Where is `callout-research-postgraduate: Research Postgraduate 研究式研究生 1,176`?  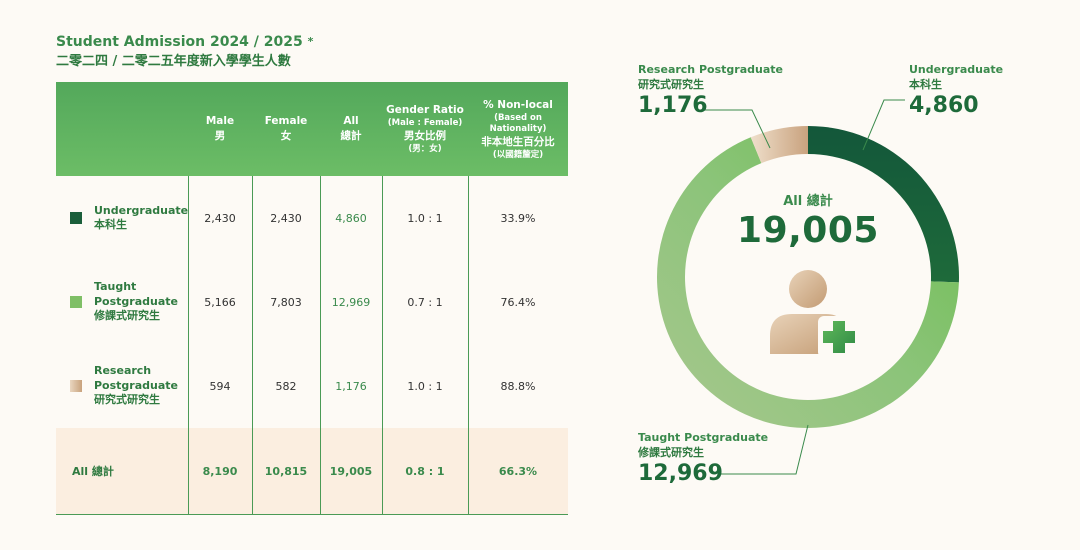
callout-research-postgraduate: Research Postgraduate 研究式研究生 1,176 is located at coordinates (710, 91).